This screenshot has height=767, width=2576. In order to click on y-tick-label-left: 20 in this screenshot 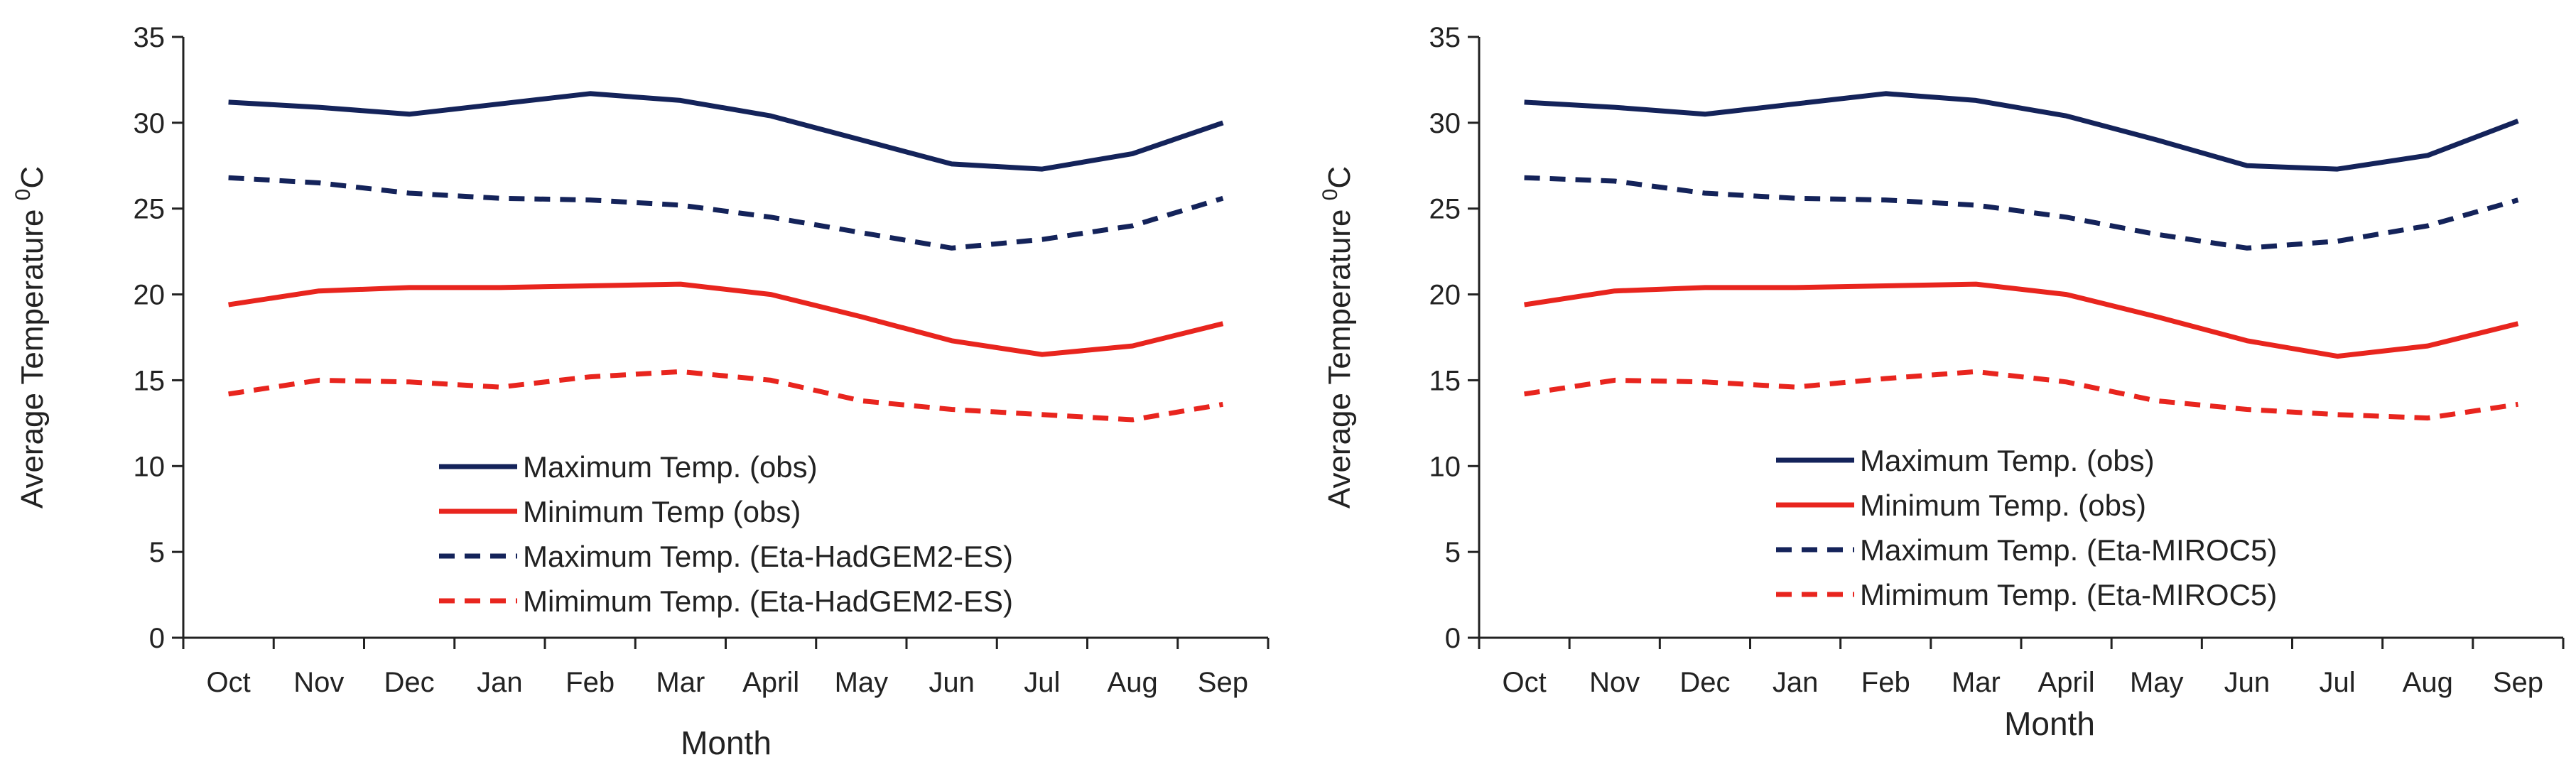, I will do `click(150, 295)`.